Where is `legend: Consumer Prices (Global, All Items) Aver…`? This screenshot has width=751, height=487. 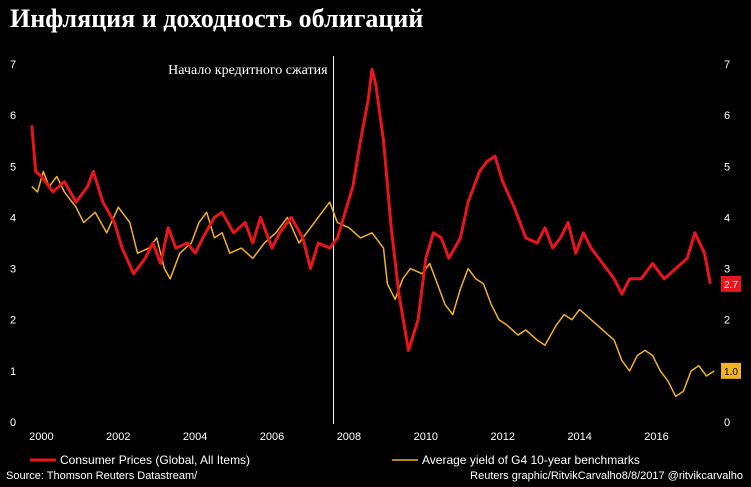 legend: Consumer Prices (Global, All Items) Aver… is located at coordinates (335, 460).